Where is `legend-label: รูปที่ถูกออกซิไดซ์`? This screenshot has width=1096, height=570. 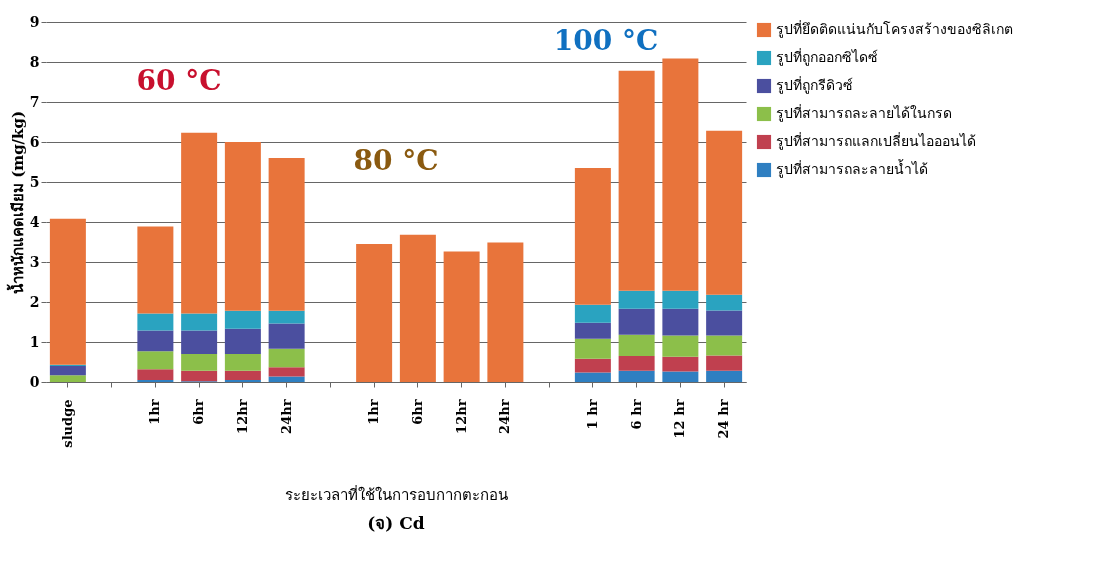 legend-label: รูปที่ถูกออกซิไดซ์ is located at coordinates (827, 57).